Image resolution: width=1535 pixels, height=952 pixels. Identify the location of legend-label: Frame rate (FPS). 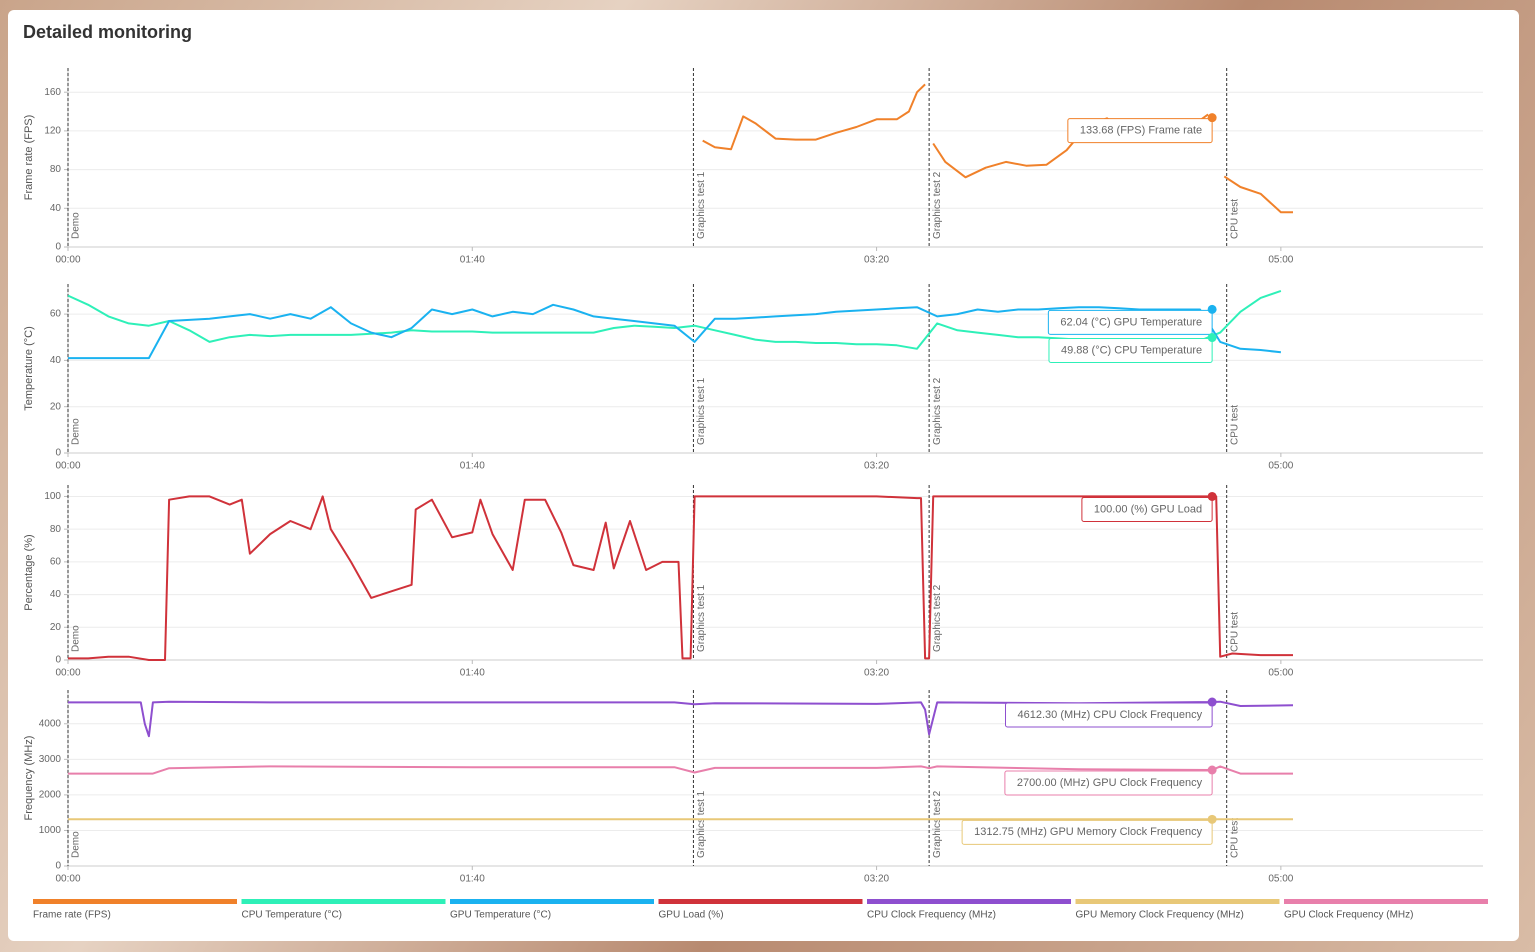
(72, 915).